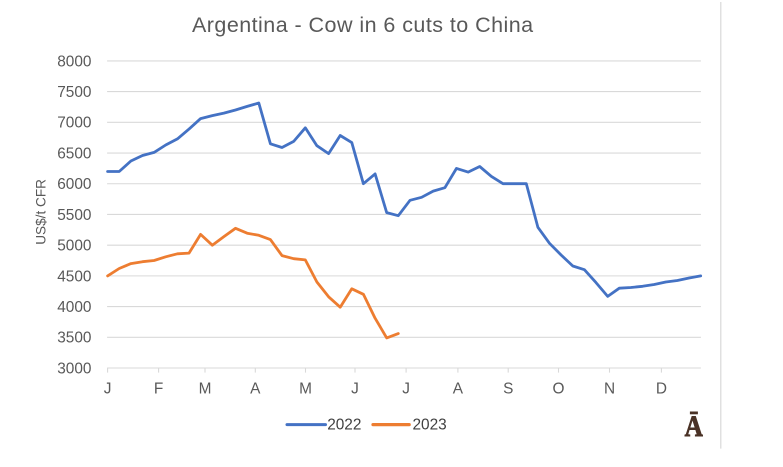 This screenshot has width=783, height=467. I want to click on svg-text: 6500, so click(74, 153).